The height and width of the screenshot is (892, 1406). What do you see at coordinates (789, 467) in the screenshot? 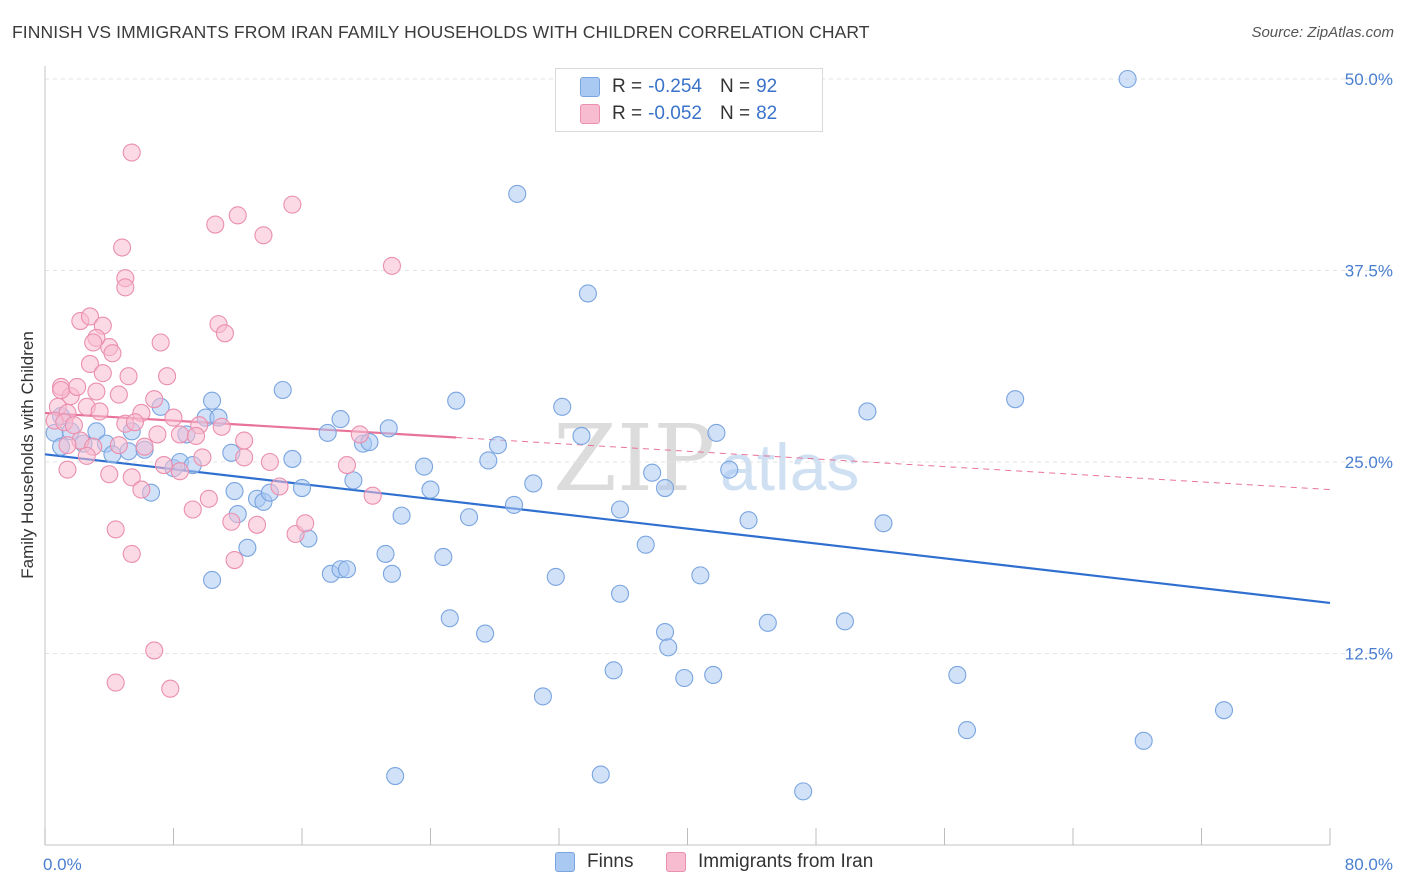
I see `watermark-atlas: atlas` at bounding box center [789, 467].